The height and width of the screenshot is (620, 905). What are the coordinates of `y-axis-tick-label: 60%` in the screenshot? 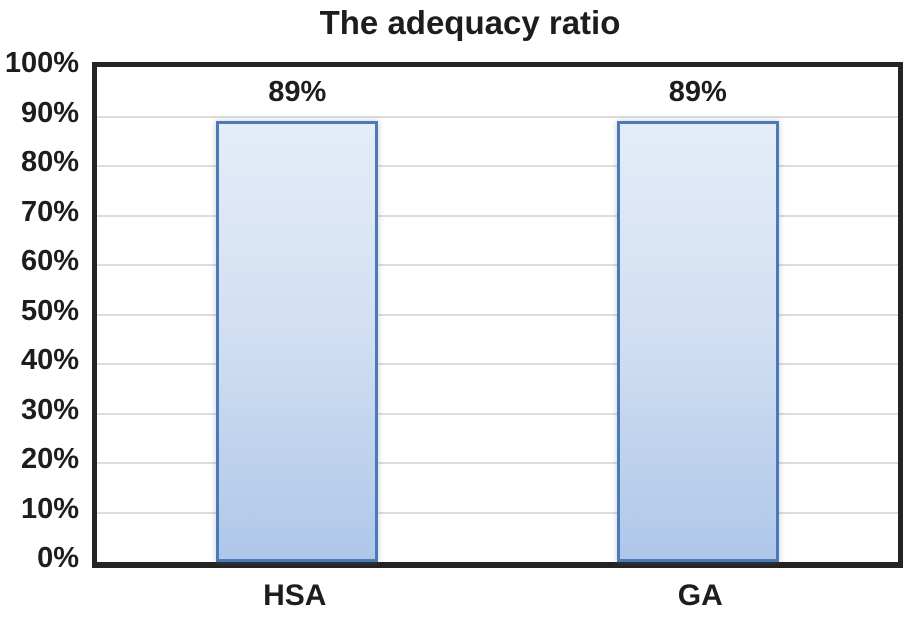 It's located at (49, 261).